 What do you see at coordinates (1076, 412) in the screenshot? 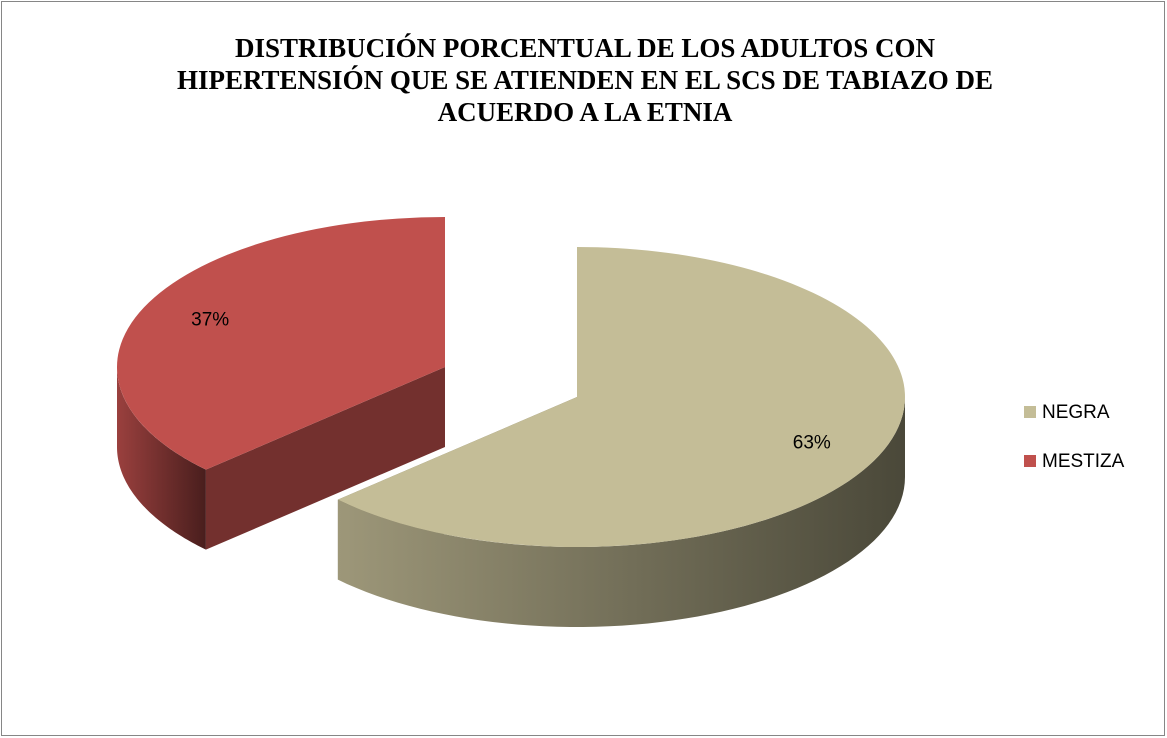
I see `legend-label: NEGRA` at bounding box center [1076, 412].